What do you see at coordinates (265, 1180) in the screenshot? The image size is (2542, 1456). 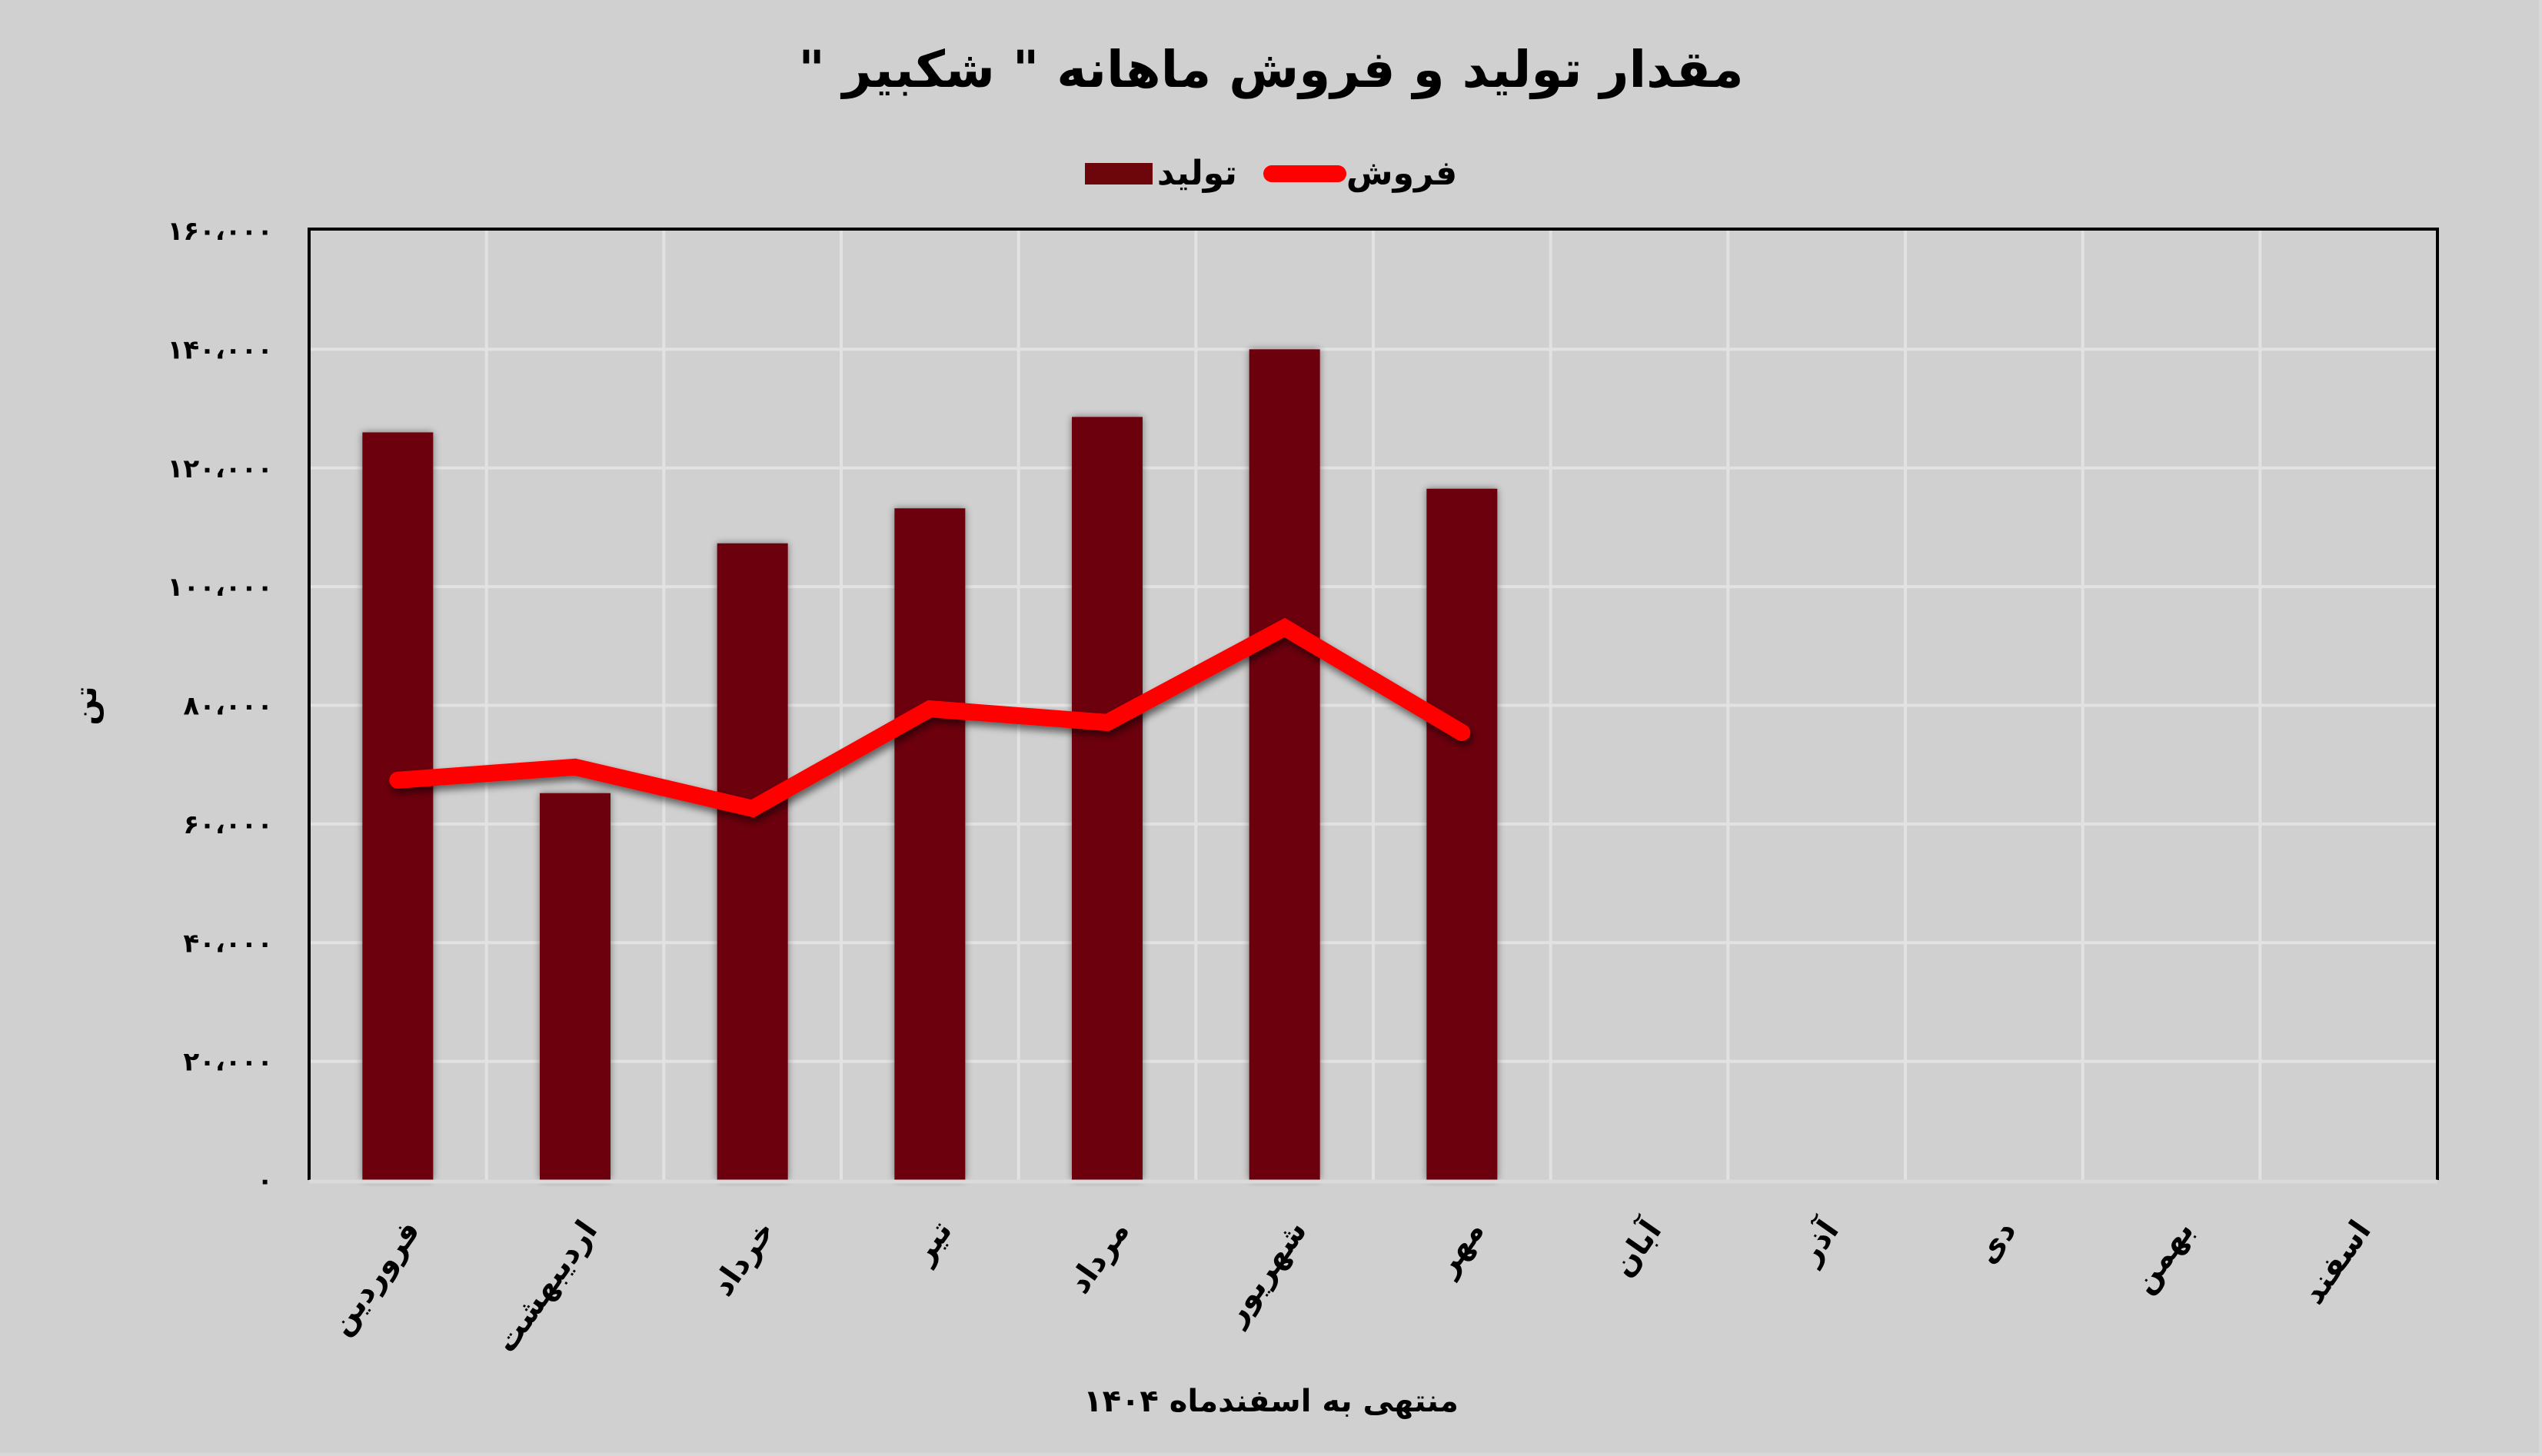 I see `y-tick-label: ۰` at bounding box center [265, 1180].